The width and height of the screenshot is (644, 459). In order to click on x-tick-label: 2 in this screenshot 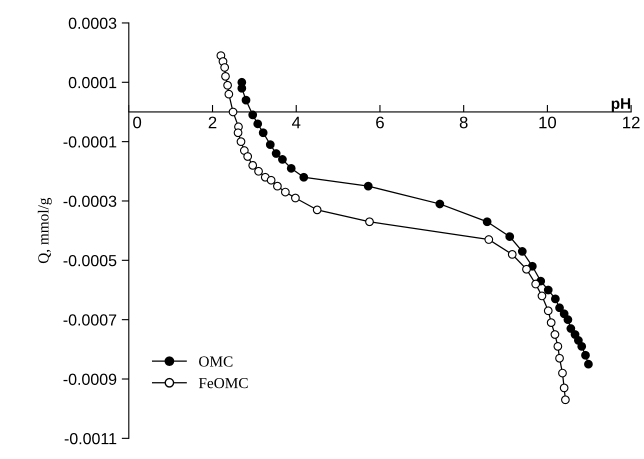, I will do `click(212, 122)`.